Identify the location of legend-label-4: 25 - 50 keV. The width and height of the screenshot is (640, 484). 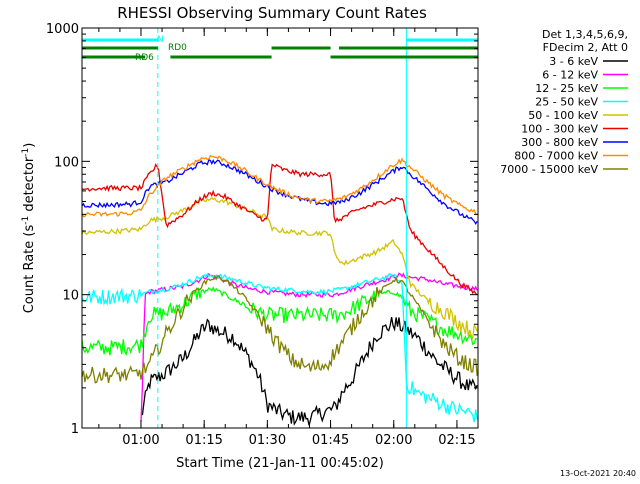
(566, 102).